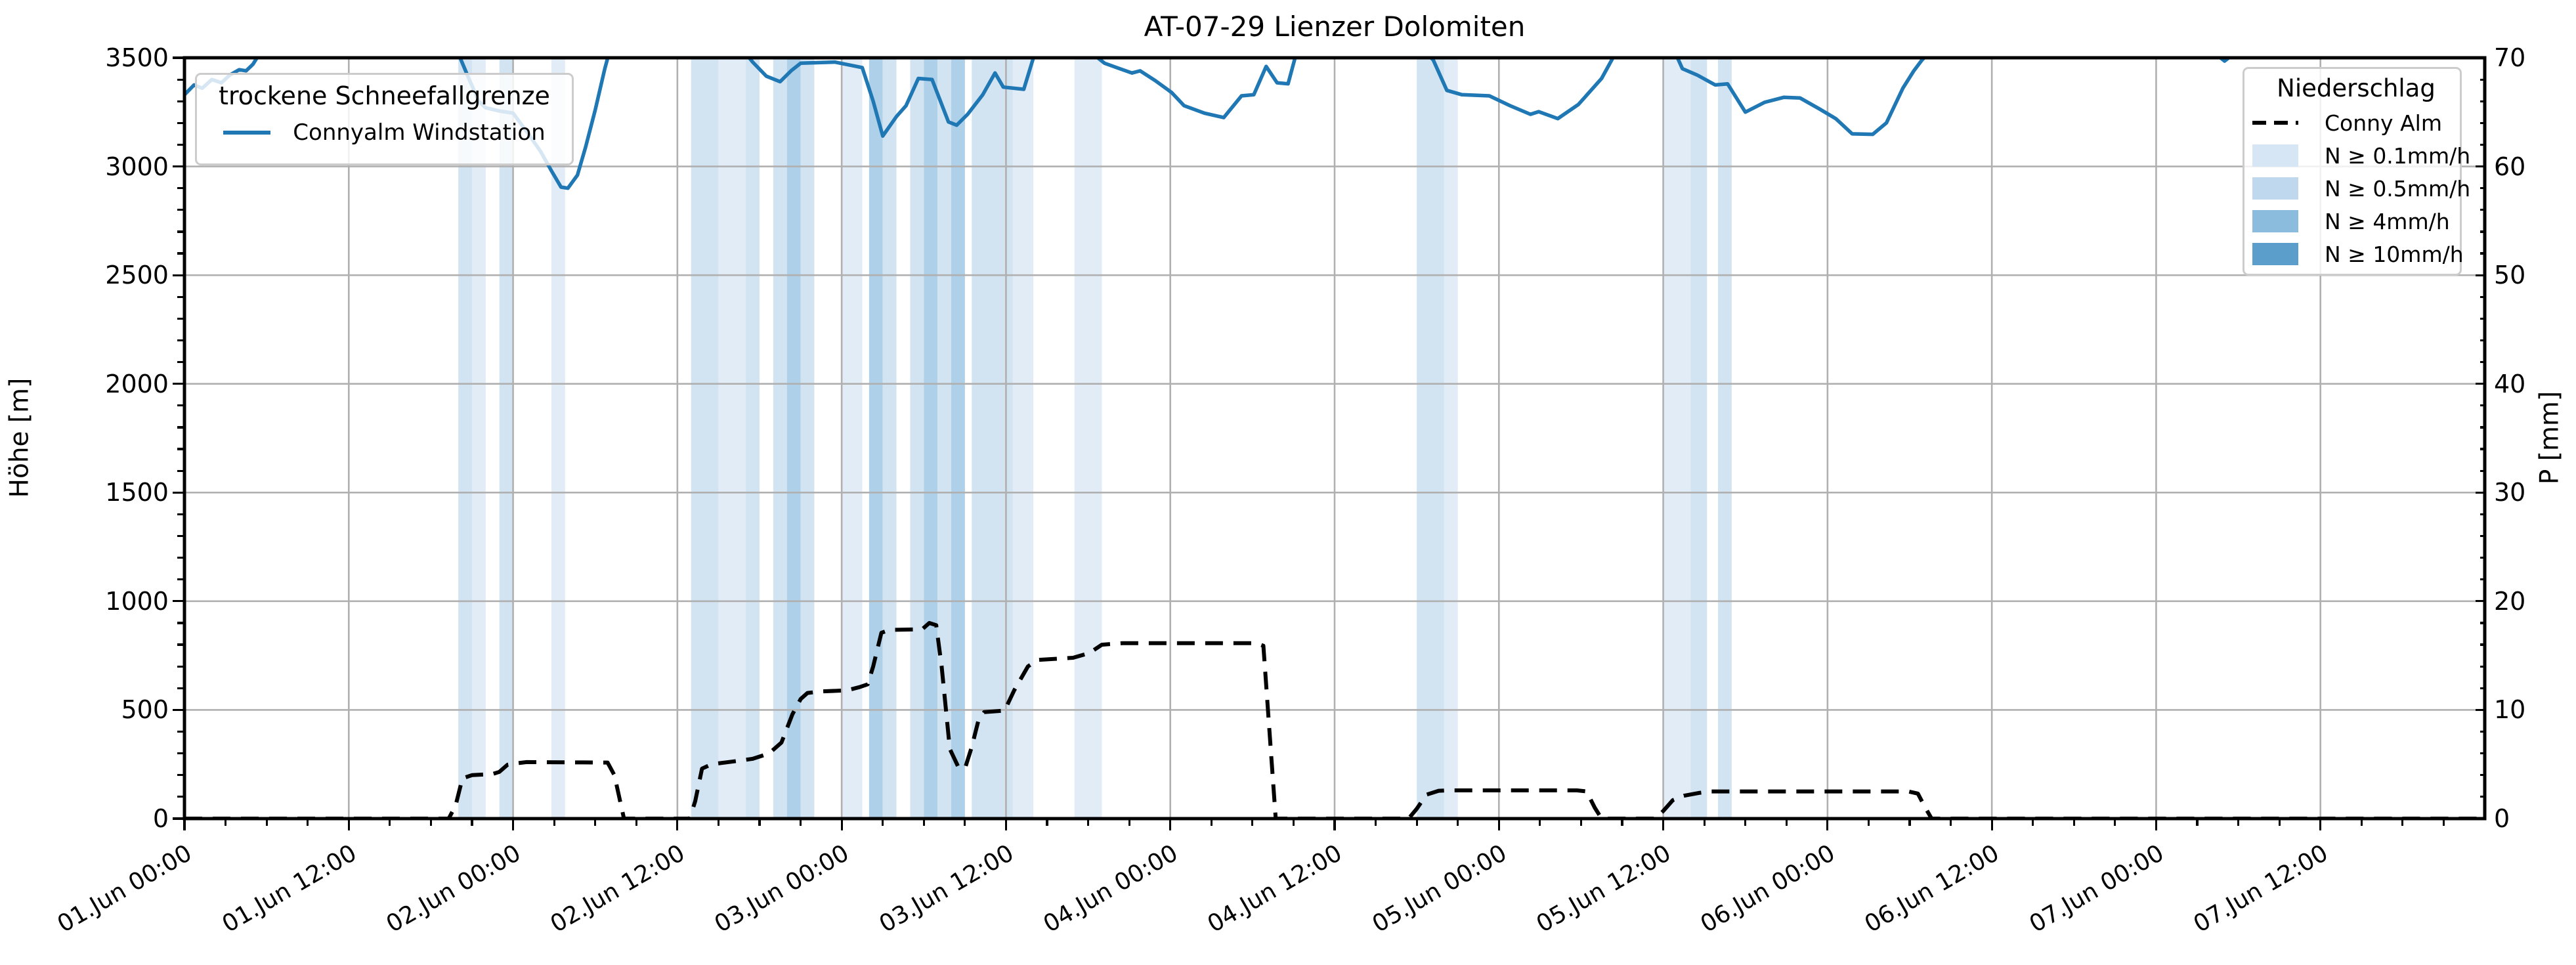 This screenshot has height=965, width=2576. I want to click on legend-band-item: N ≥ 10mm/h, so click(2358, 254).